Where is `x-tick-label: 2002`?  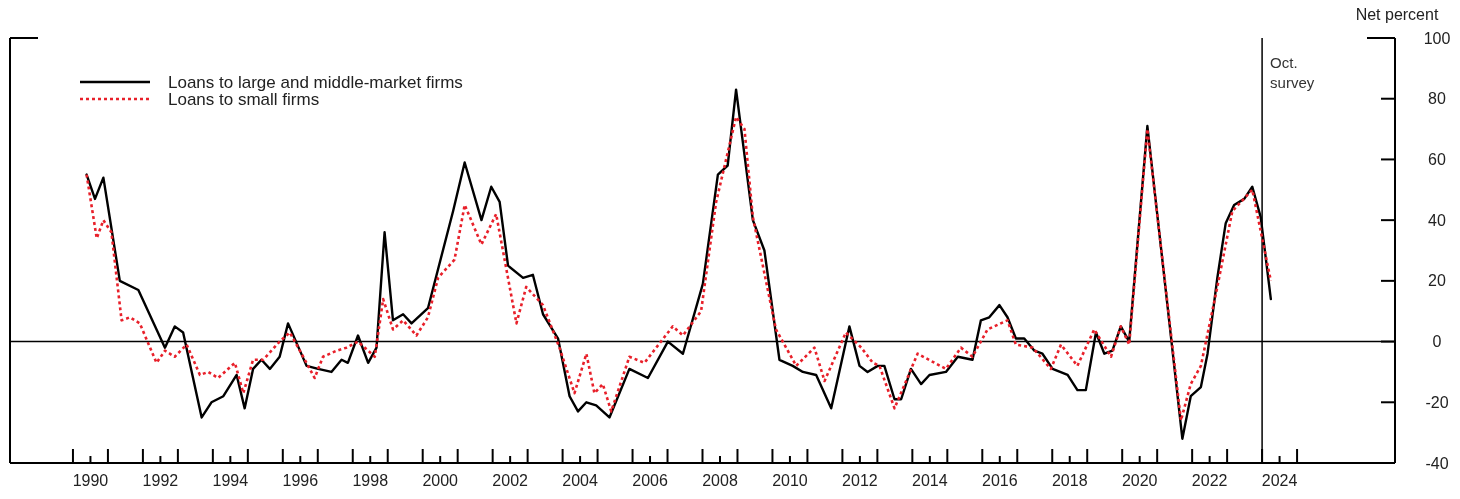 x-tick-label: 2002 is located at coordinates (510, 480).